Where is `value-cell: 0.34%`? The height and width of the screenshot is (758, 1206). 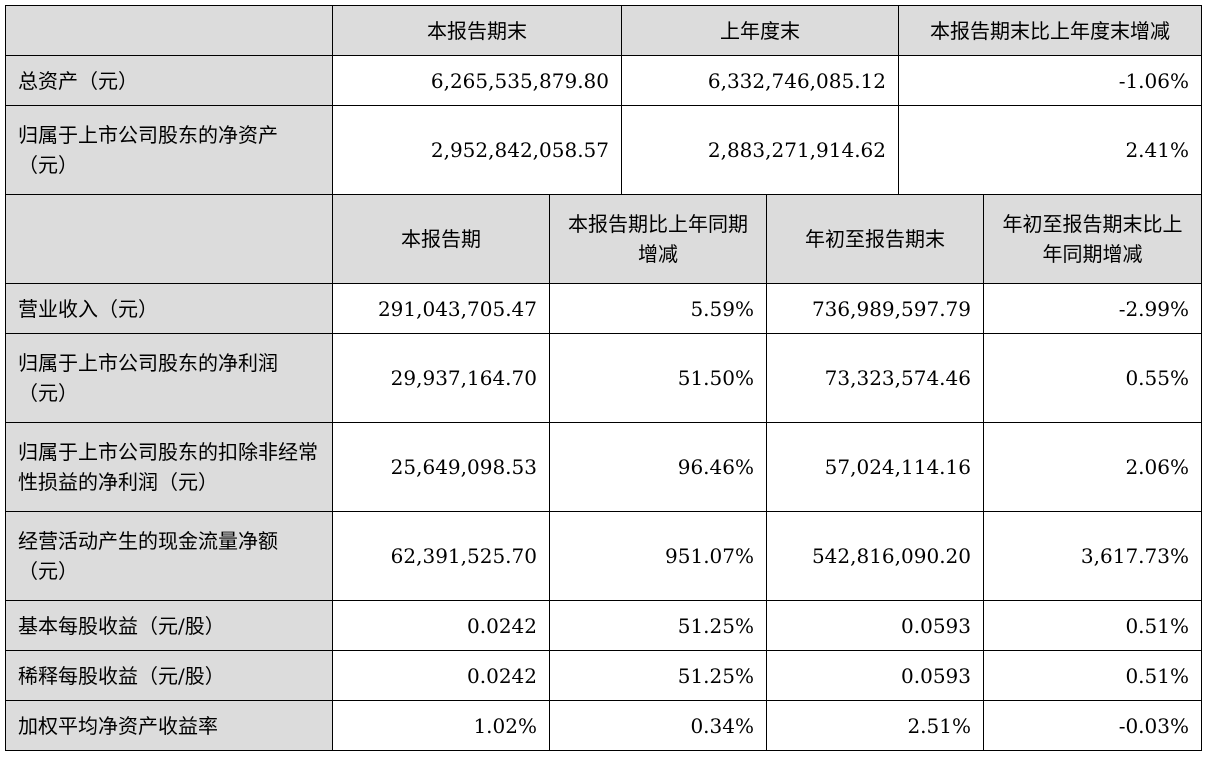 value-cell: 0.34% is located at coordinates (658, 725).